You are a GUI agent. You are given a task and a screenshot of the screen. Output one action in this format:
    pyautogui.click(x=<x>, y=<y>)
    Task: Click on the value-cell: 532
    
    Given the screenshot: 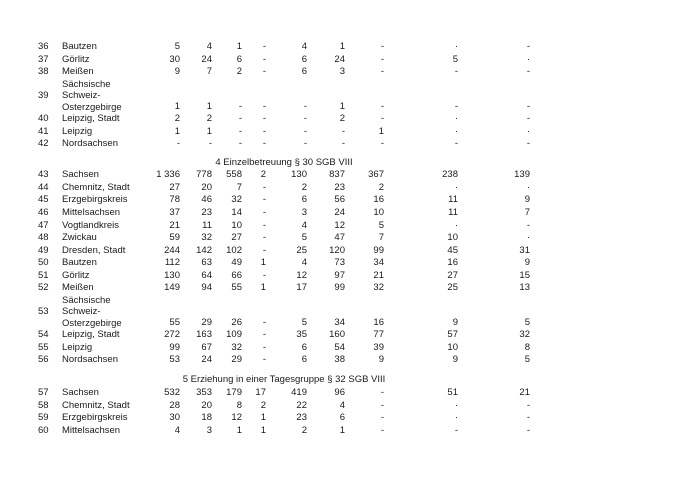 What is the action you would take?
    pyautogui.click(x=172, y=392)
    